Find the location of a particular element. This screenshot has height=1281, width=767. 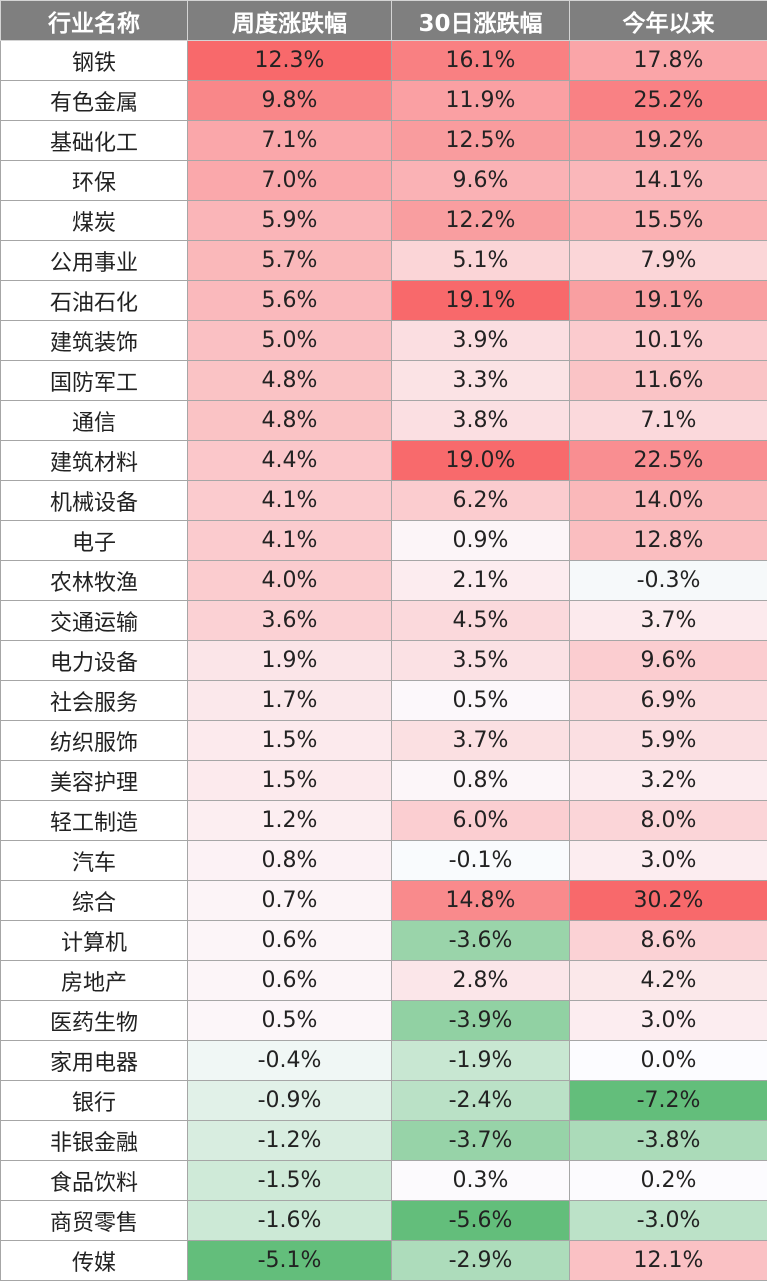

ytd-change-cell: -7.2% is located at coordinates (668, 1100).